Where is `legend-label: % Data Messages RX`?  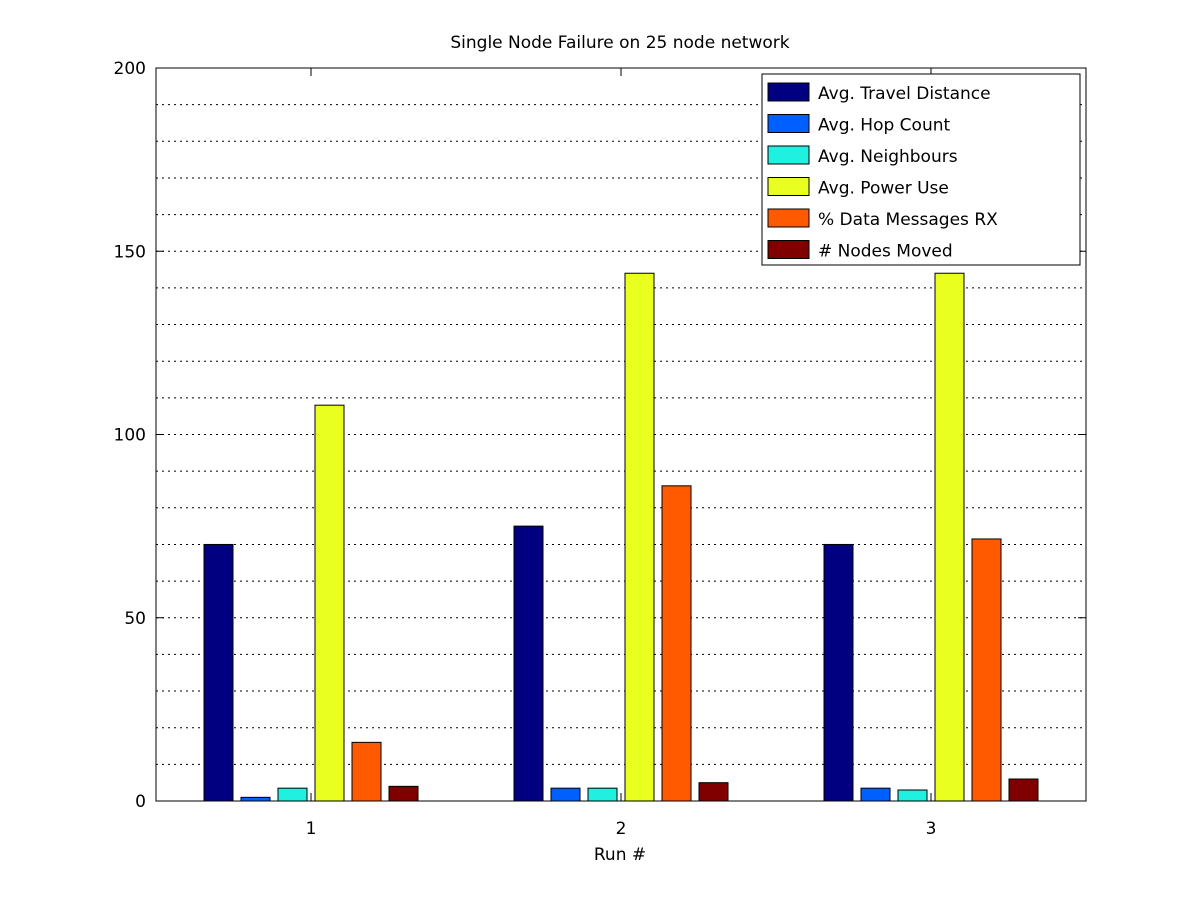
legend-label: % Data Messages RX is located at coordinates (908, 220).